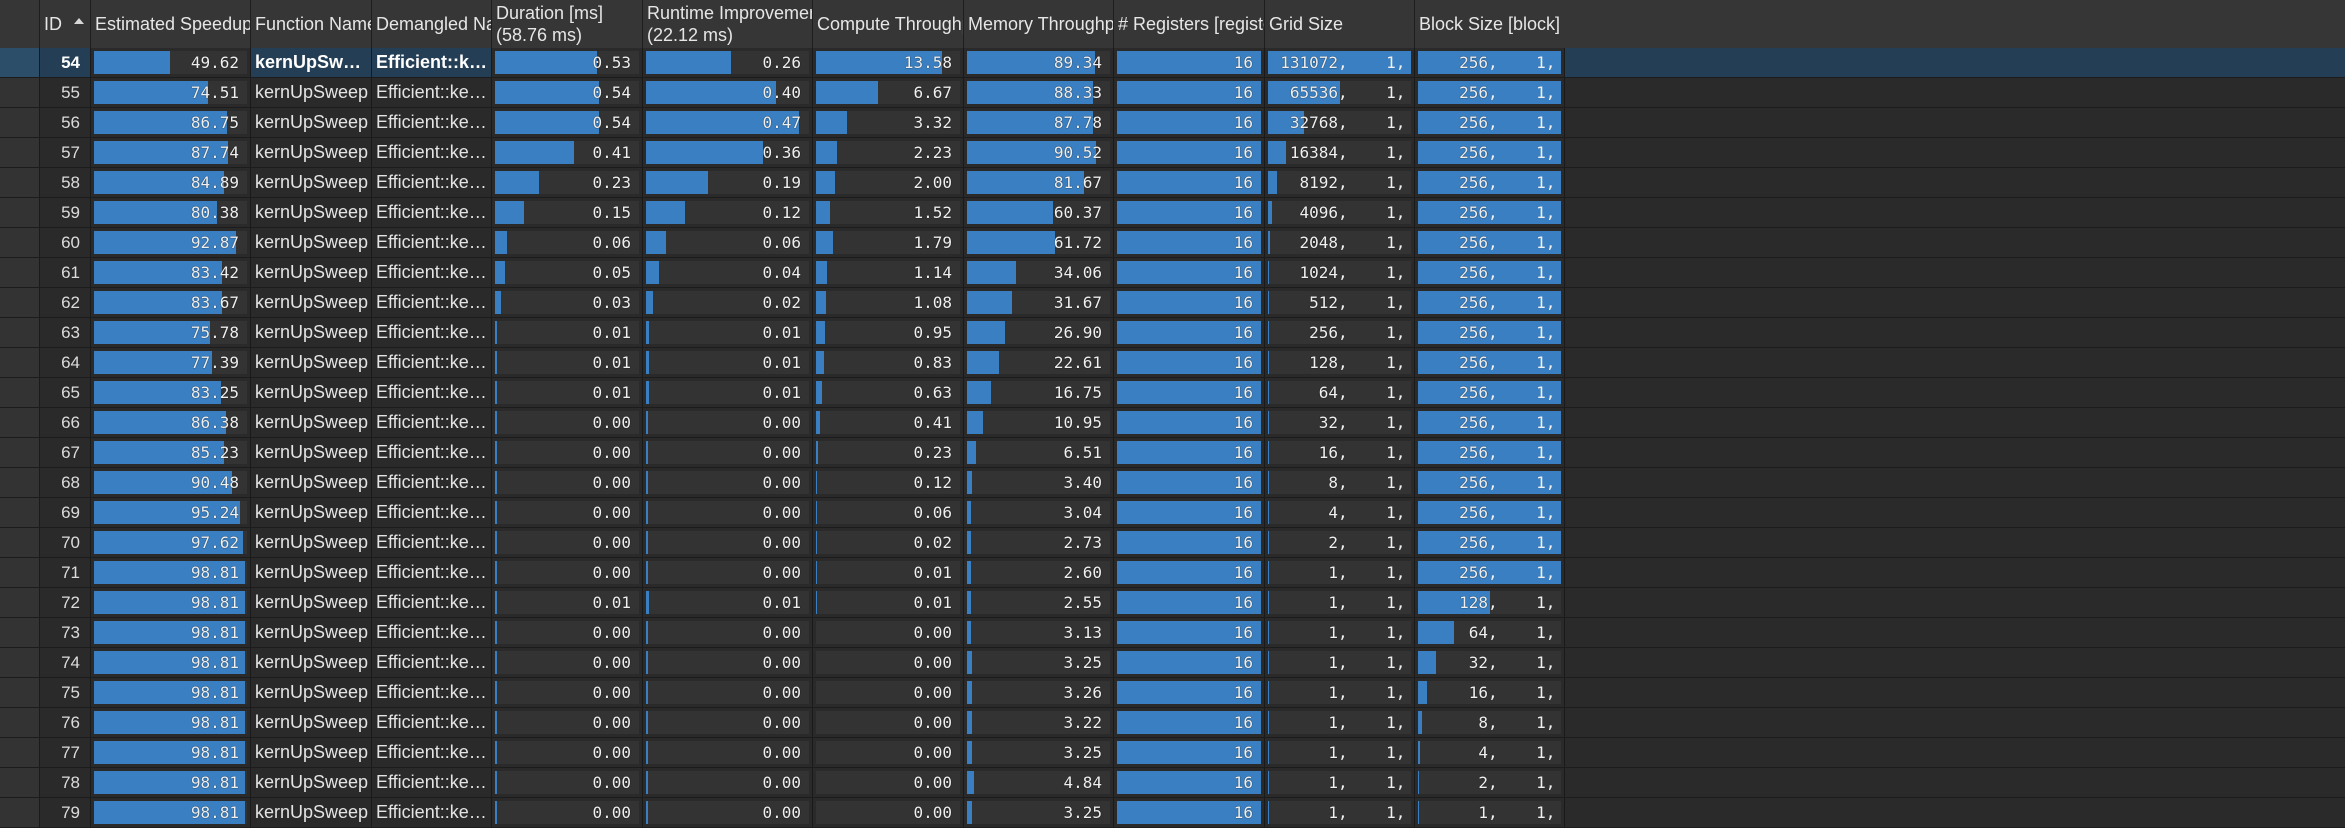 This screenshot has width=2345, height=828. Describe the element at coordinates (1082, 752) in the screenshot. I see `memory-value: 3.25` at that location.